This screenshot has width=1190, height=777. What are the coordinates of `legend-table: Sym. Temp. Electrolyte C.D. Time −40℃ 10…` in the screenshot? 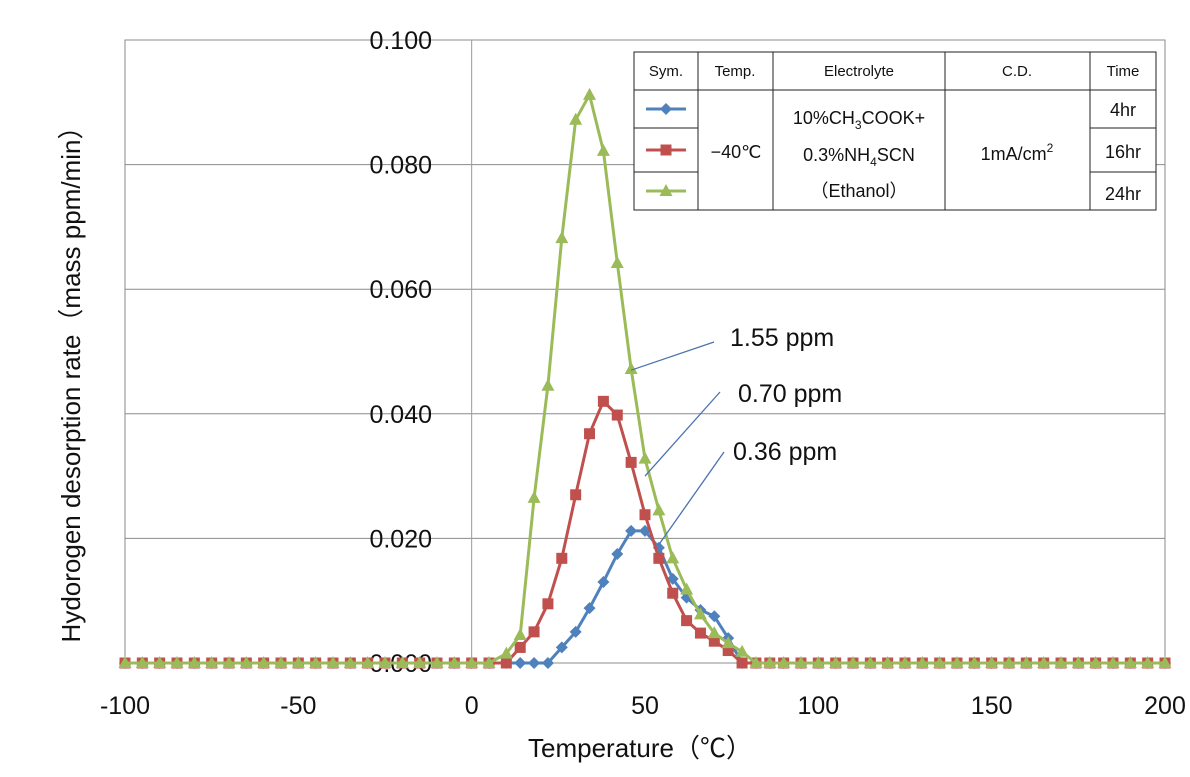 It's located at (895, 131).